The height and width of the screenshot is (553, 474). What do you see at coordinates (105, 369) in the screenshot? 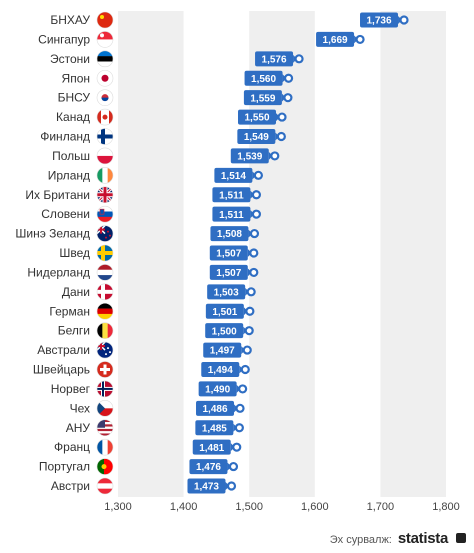
I see `switzerland-flag-icon` at bounding box center [105, 369].